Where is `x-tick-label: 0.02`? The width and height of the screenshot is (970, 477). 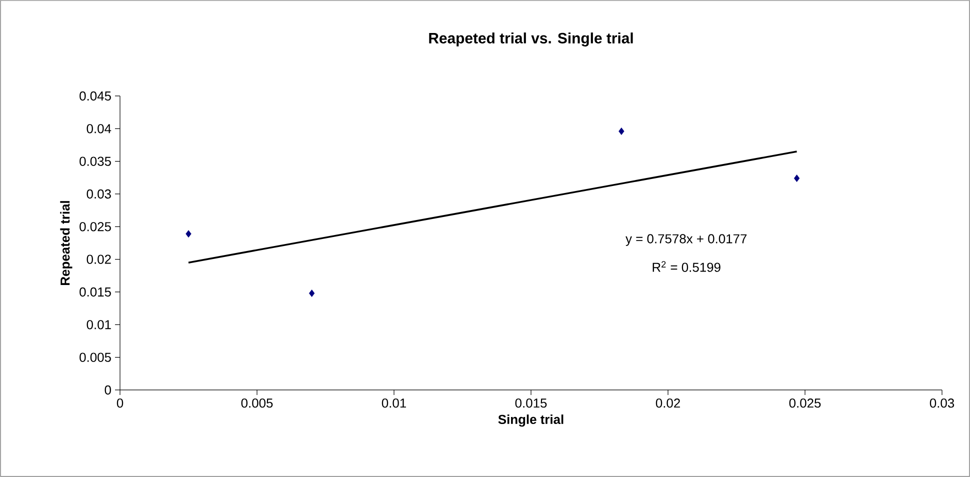 x-tick-label: 0.02 is located at coordinates (668, 403).